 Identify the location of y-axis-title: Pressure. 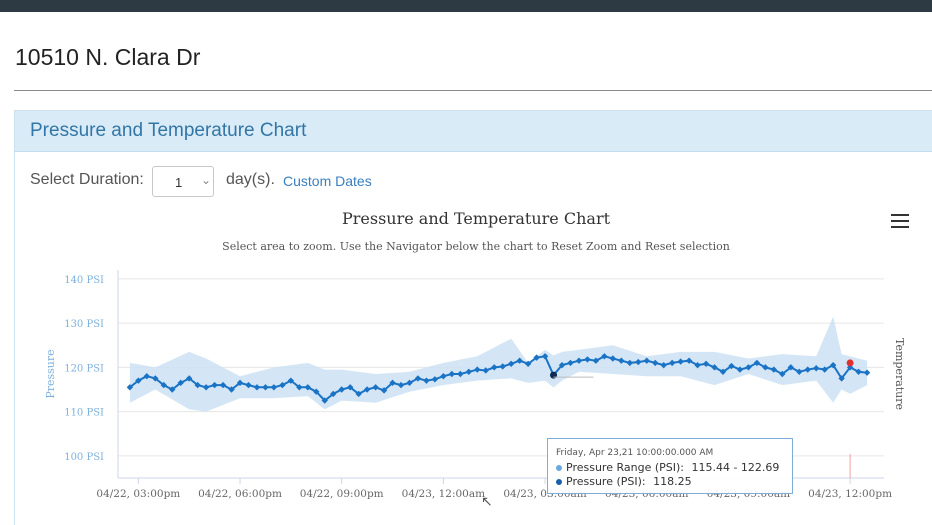
(50, 373).